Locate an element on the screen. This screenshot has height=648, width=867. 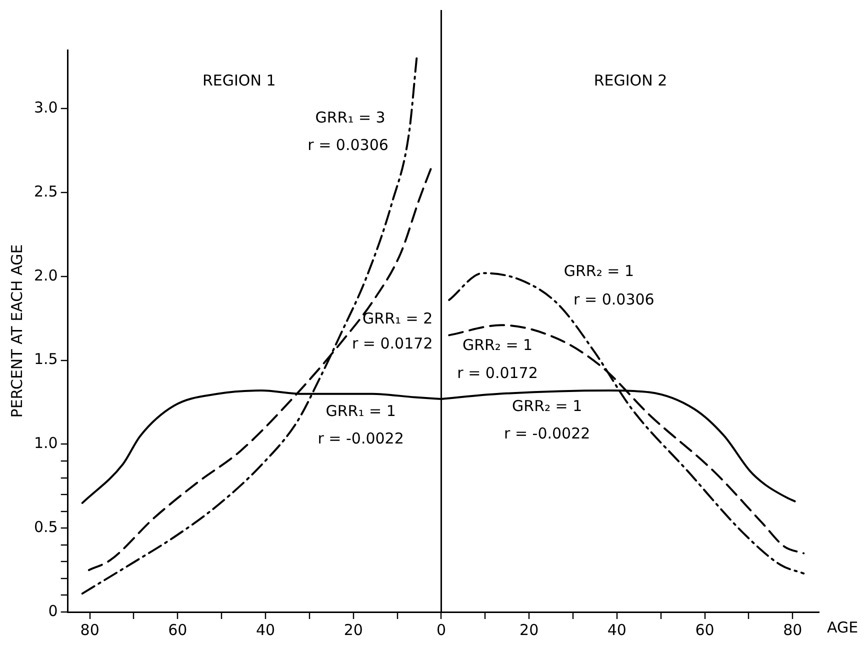
y-axis-title: PERCENT AT EACH AGE is located at coordinates (17, 331).